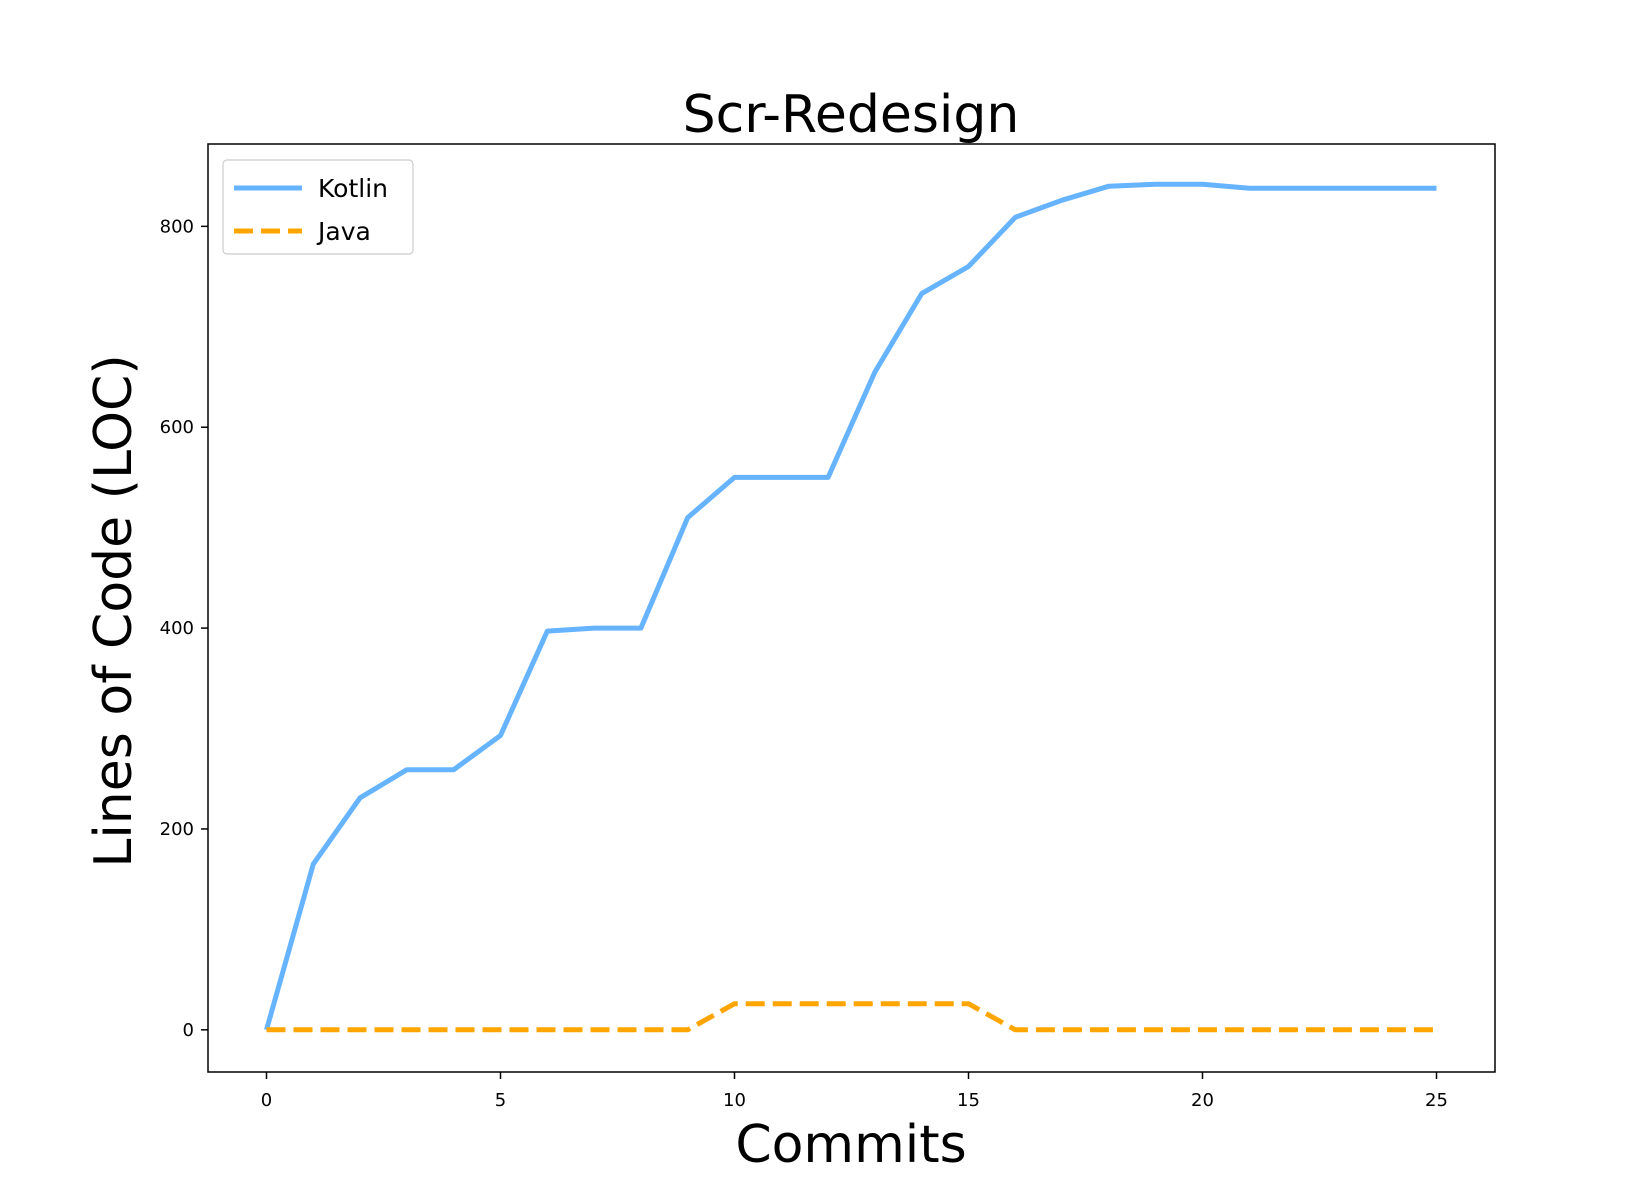 Image resolution: width=1650 pixels, height=1200 pixels. What do you see at coordinates (188, 1030) in the screenshot?
I see `y-tick-label: 0` at bounding box center [188, 1030].